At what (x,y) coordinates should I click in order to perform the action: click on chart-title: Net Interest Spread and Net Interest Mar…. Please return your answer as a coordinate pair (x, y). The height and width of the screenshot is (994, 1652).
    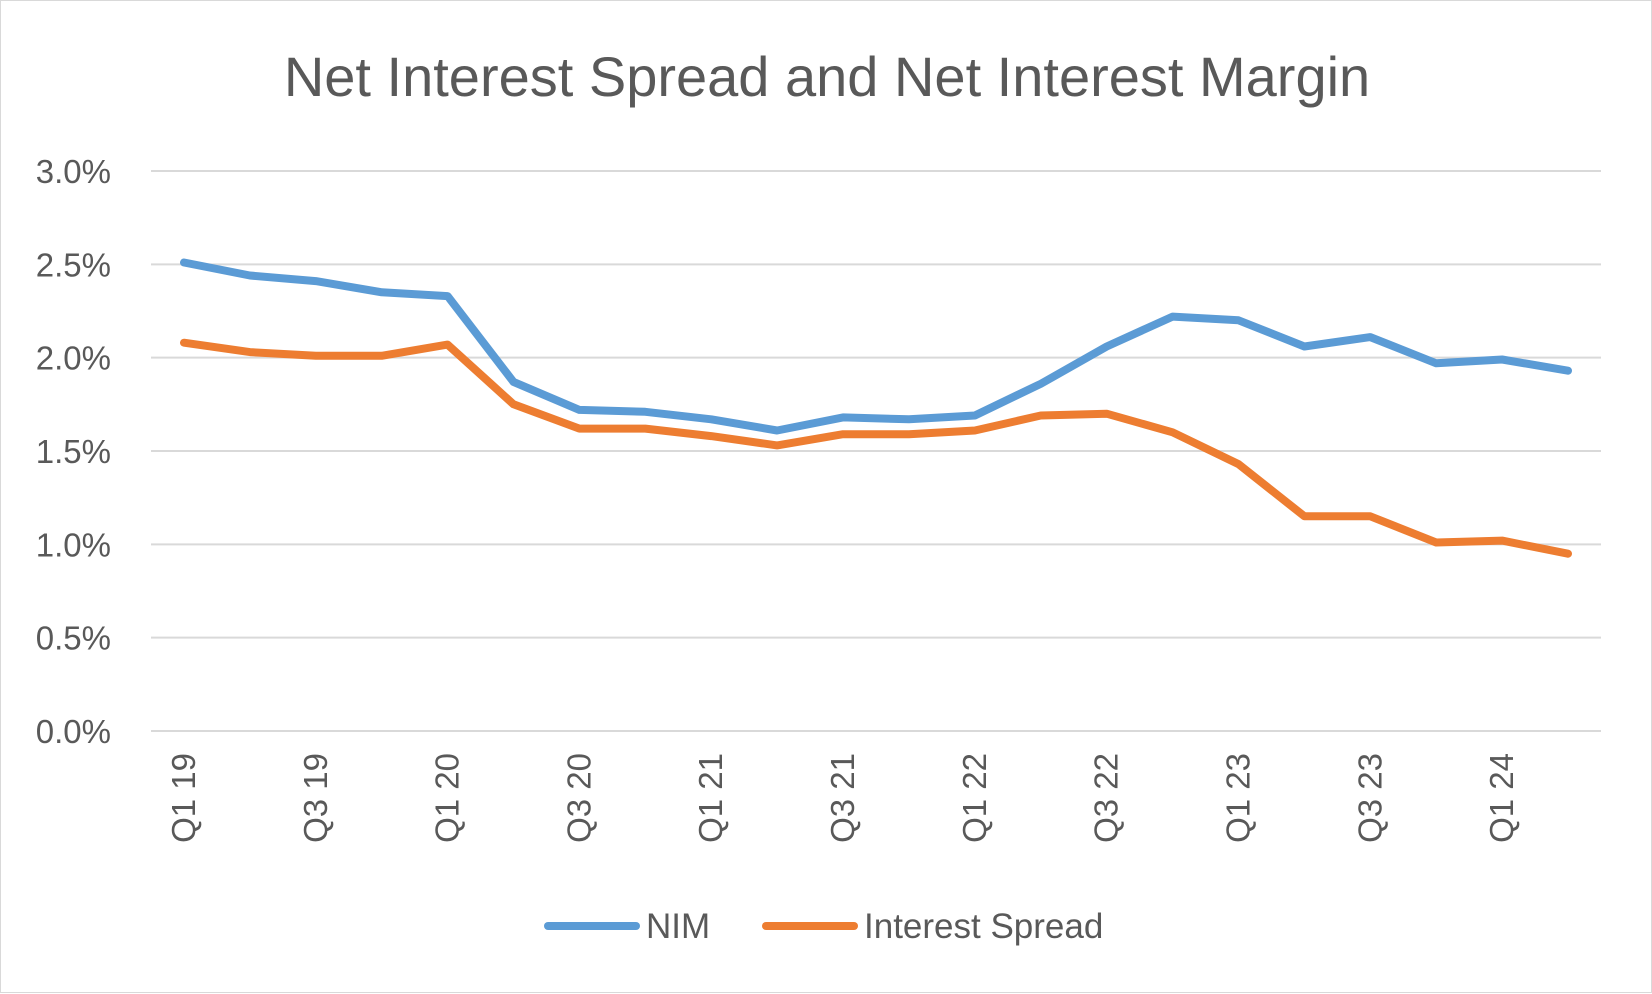
    Looking at the image, I should click on (827, 76).